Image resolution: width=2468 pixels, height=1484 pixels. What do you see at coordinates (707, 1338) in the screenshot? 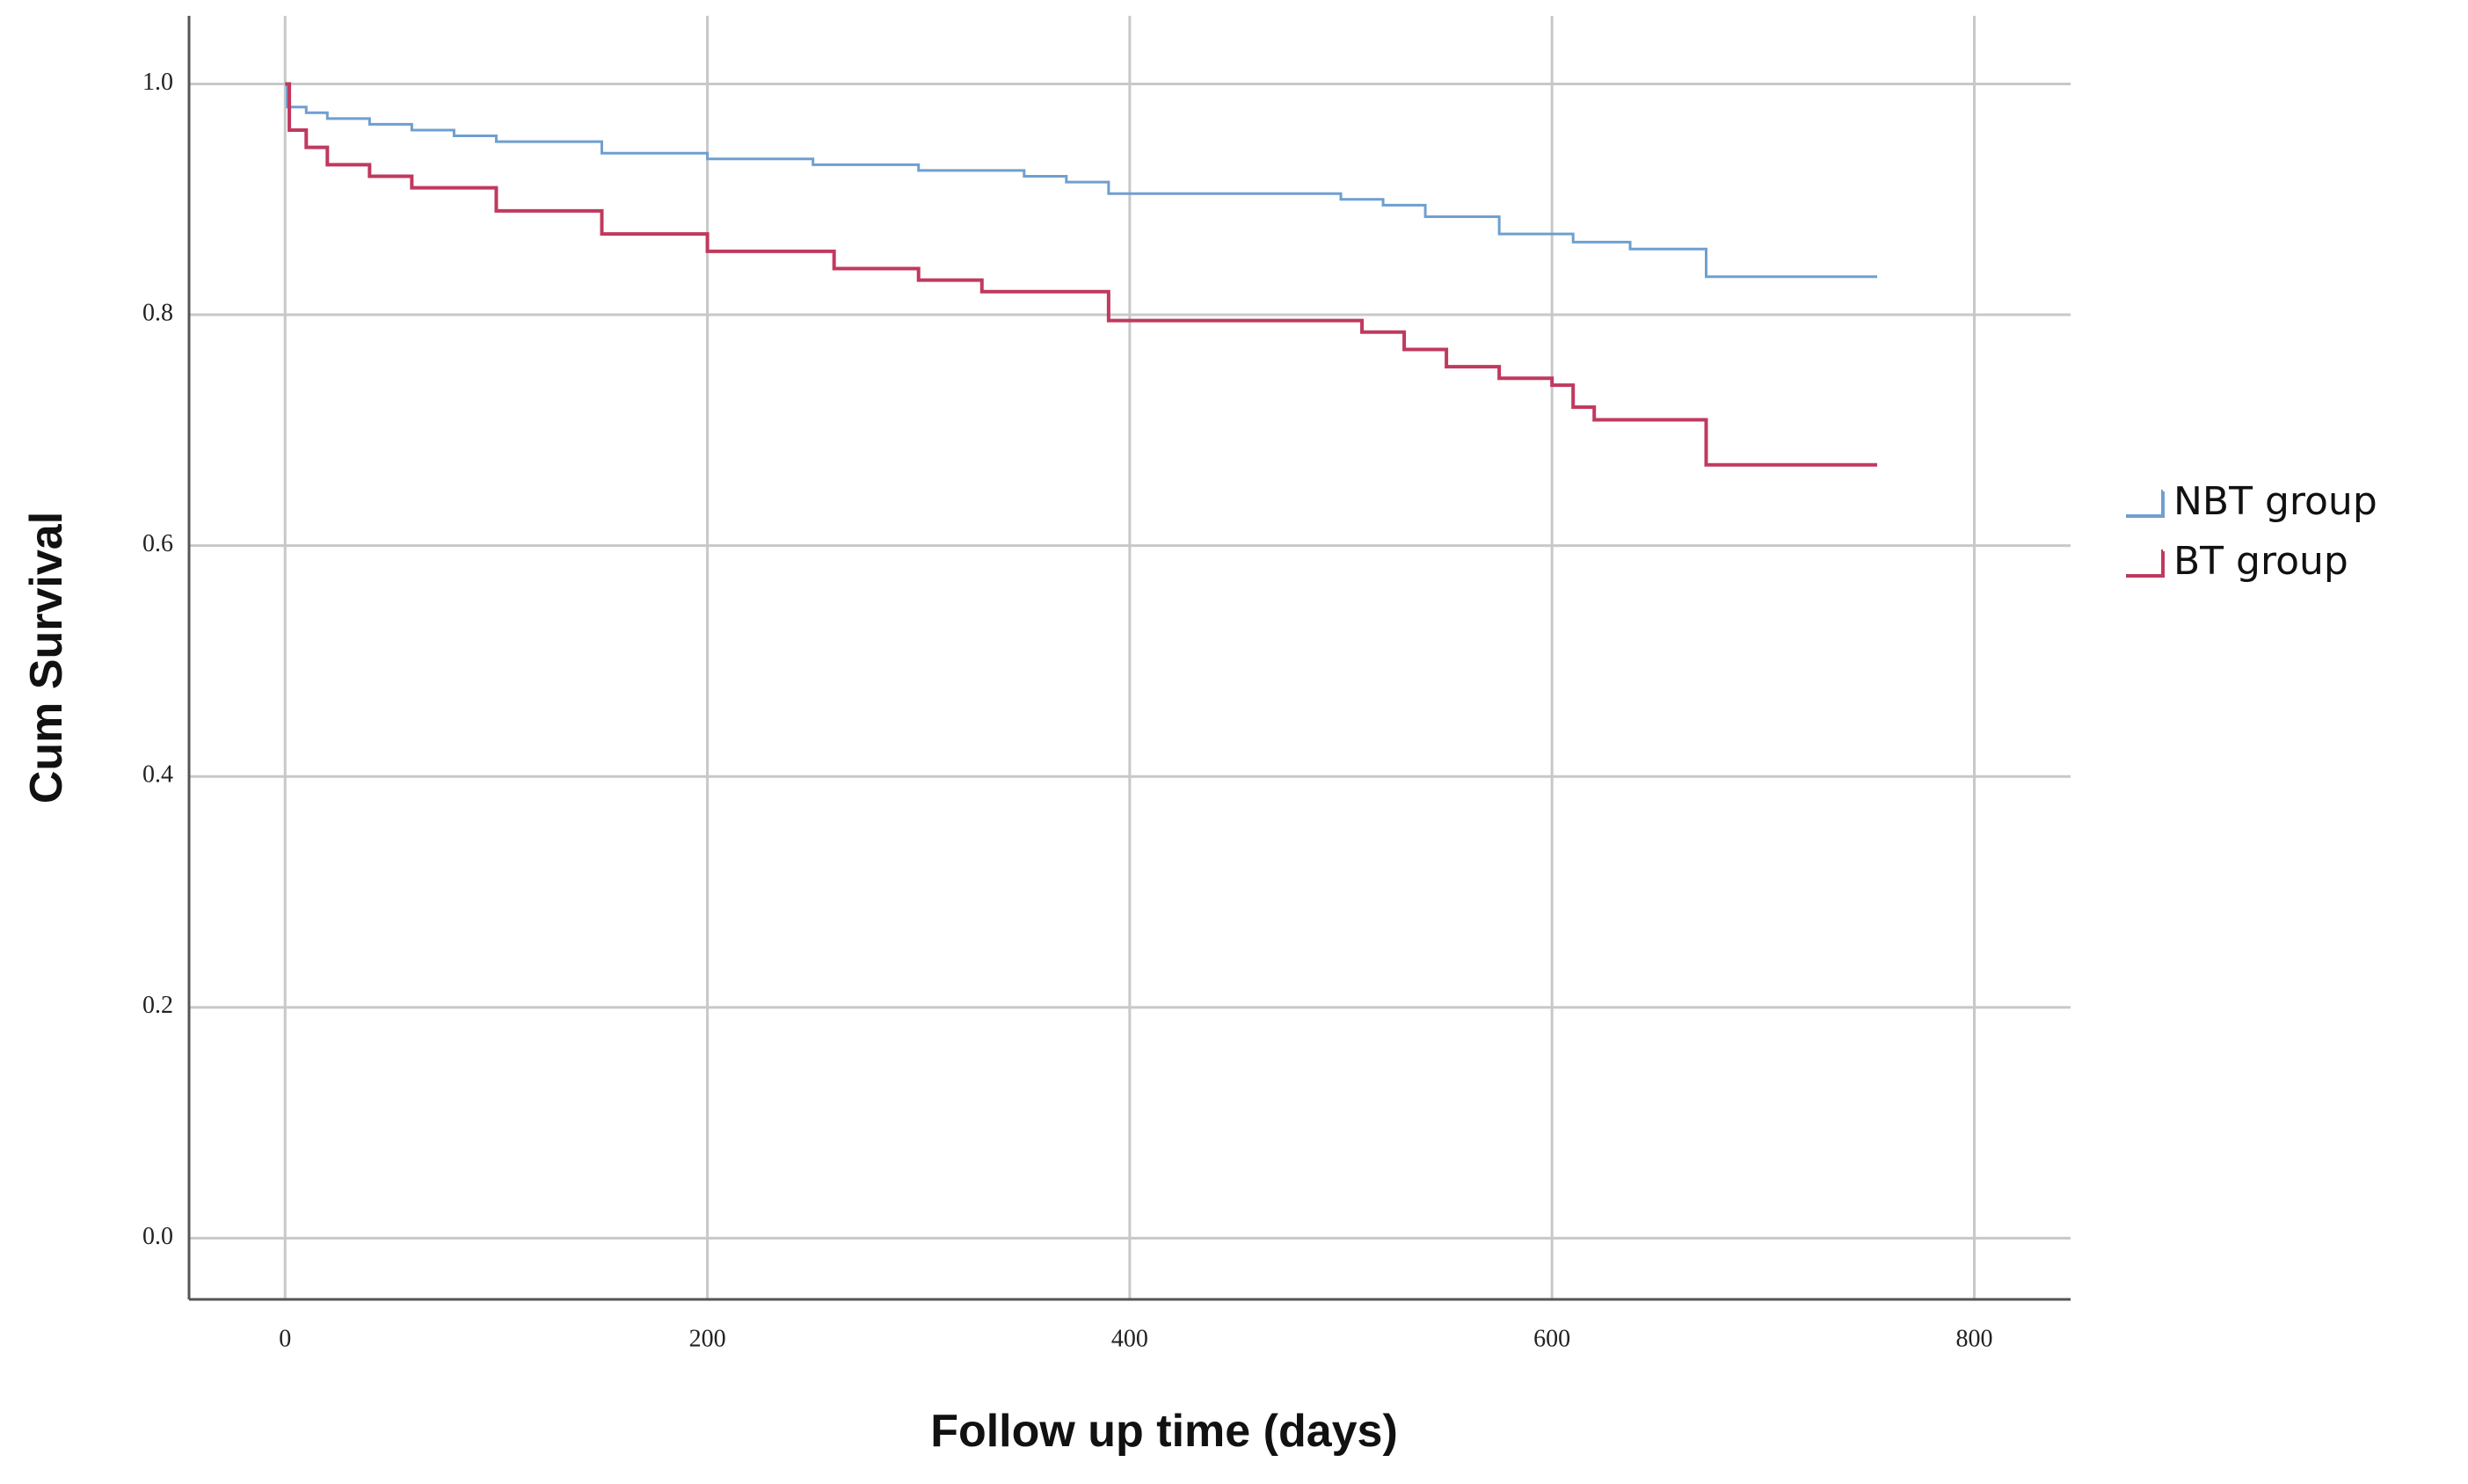
I see `x-tick-label: 200` at bounding box center [707, 1338].